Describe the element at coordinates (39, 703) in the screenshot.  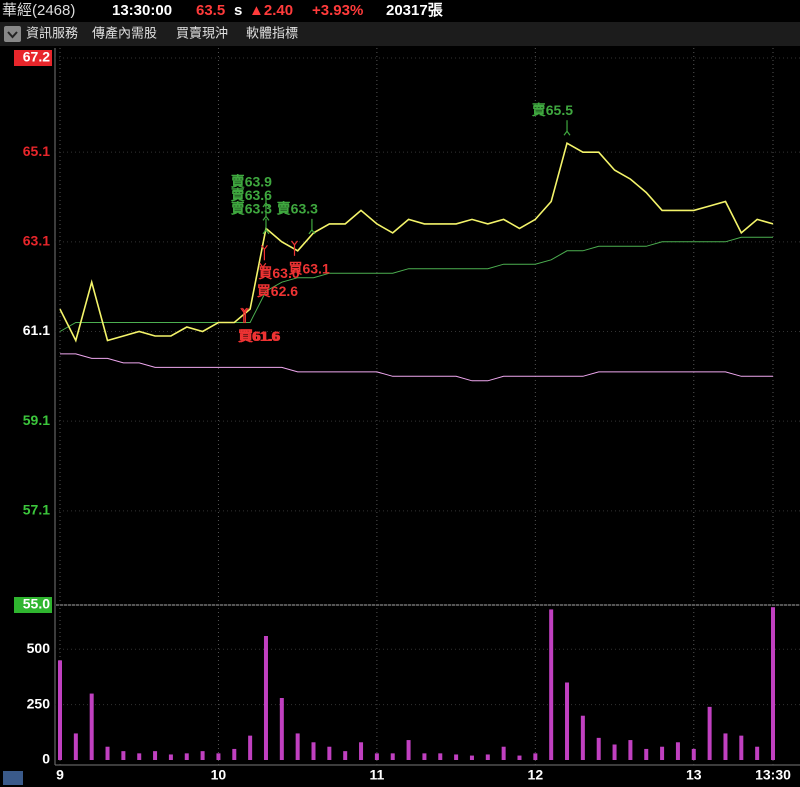
I see `y-tick-label: 250` at that location.